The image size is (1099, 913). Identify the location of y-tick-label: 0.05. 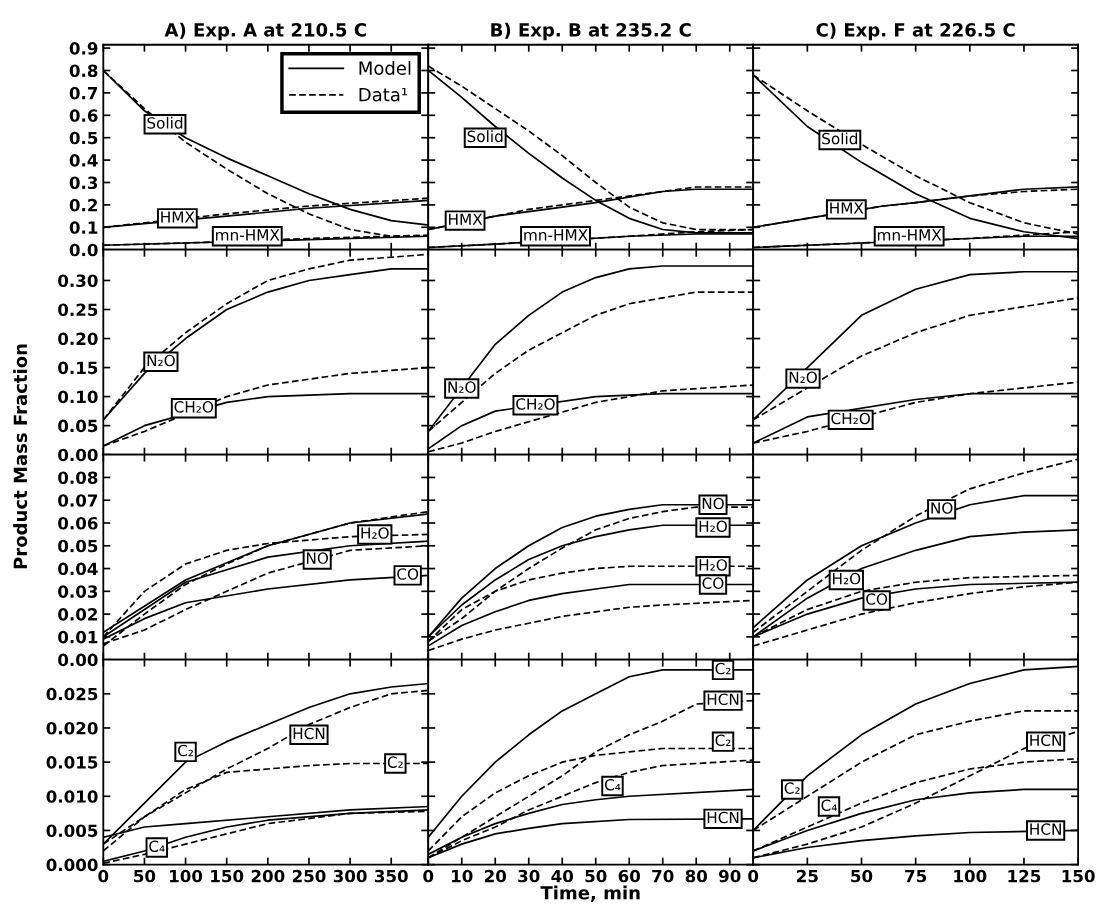
(78, 546).